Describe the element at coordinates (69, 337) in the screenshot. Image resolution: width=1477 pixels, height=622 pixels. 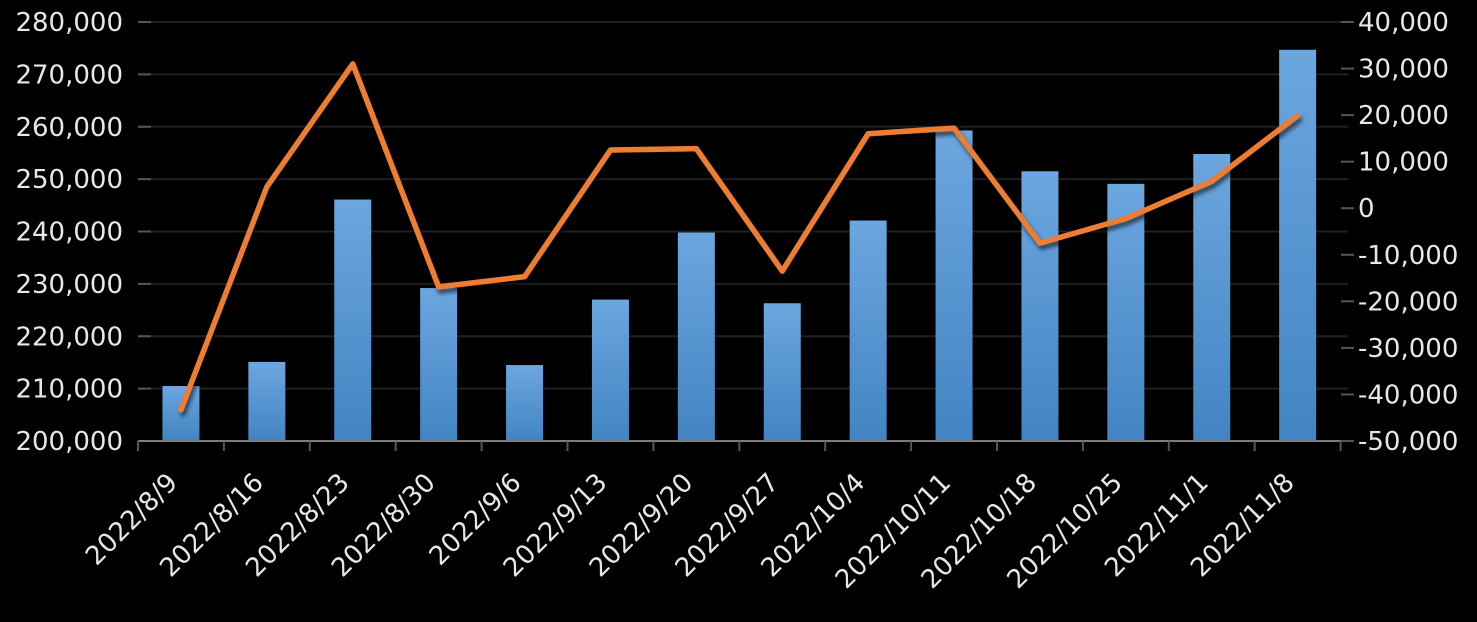
I see `y-left-tick-label: 220,000` at that location.